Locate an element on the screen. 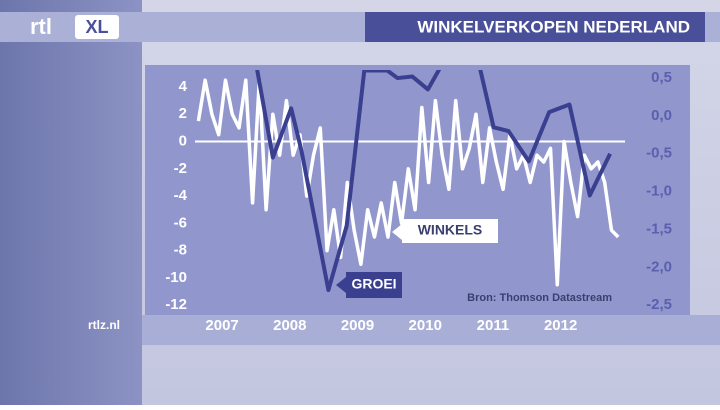 Image resolution: width=720 pixels, height=410 pixels. y-tick-label: 0 is located at coordinates (183, 141).